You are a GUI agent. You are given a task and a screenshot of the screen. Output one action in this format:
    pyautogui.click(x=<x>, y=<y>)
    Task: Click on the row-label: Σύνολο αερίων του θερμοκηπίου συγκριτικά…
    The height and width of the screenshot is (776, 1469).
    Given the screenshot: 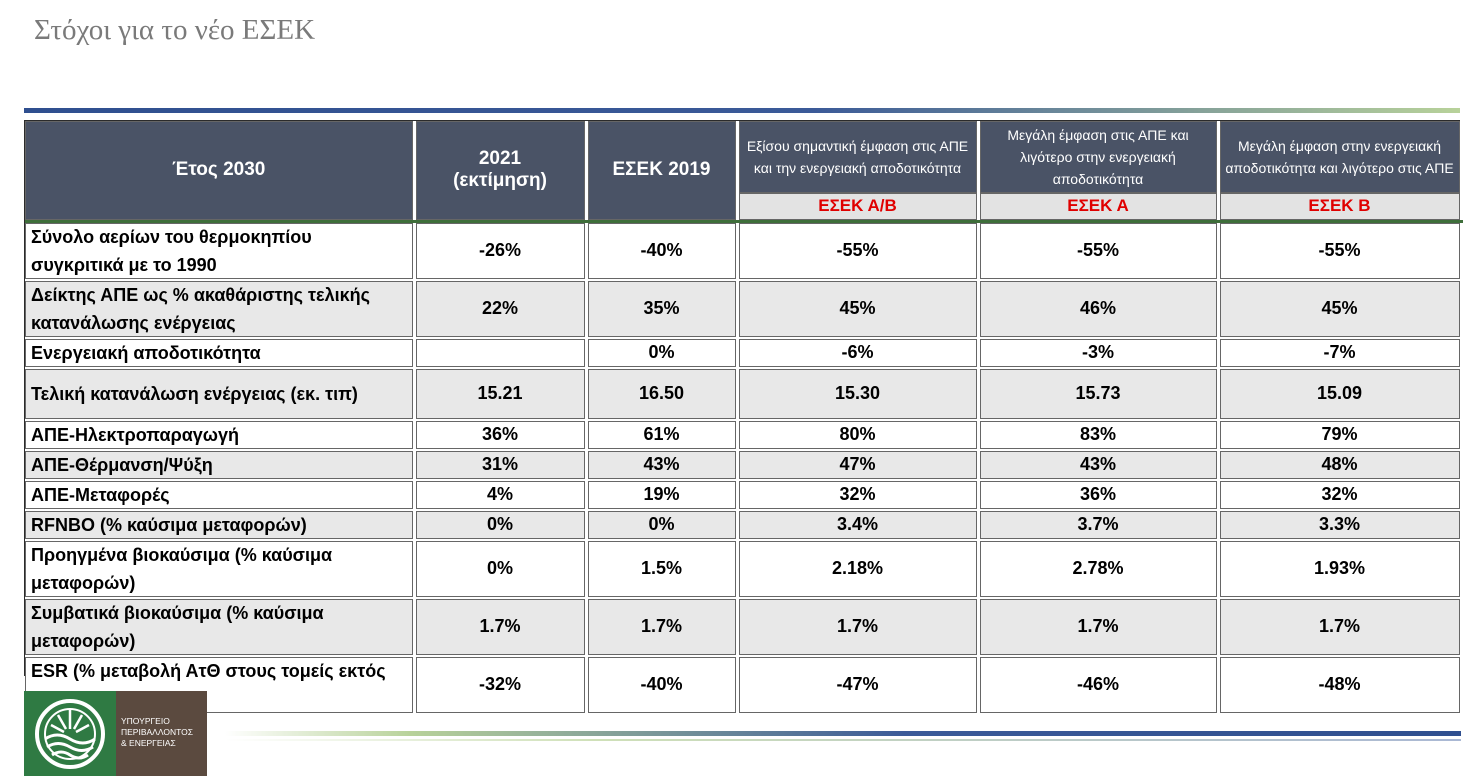 What is the action you would take?
    pyautogui.click(x=220, y=251)
    